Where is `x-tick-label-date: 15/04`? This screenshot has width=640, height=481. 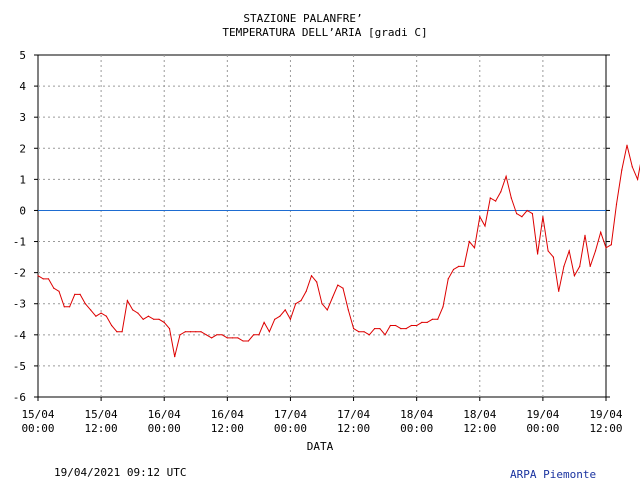 x-tick-label-date: 15/04 is located at coordinates (37, 414).